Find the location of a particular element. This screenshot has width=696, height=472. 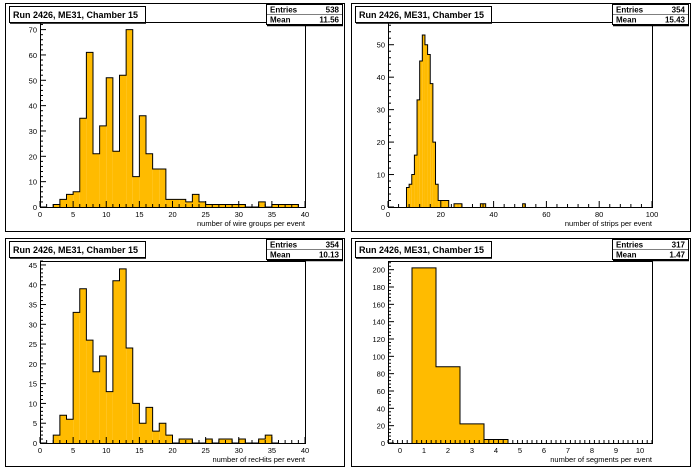

x-tick-label: 35 is located at coordinates (272, 450).